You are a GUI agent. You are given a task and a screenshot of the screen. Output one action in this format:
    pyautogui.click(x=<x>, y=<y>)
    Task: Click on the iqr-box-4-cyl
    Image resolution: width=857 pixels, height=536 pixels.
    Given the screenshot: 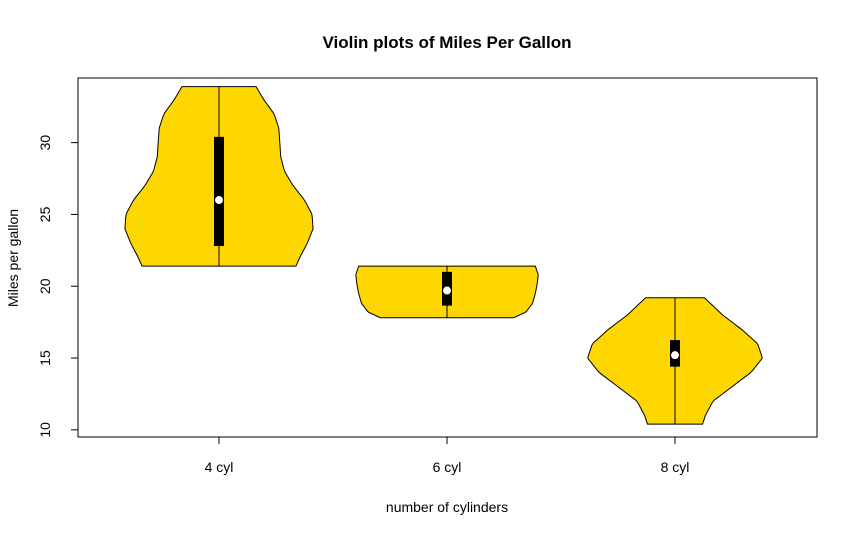 What is the action you would take?
    pyautogui.click(x=219, y=191)
    